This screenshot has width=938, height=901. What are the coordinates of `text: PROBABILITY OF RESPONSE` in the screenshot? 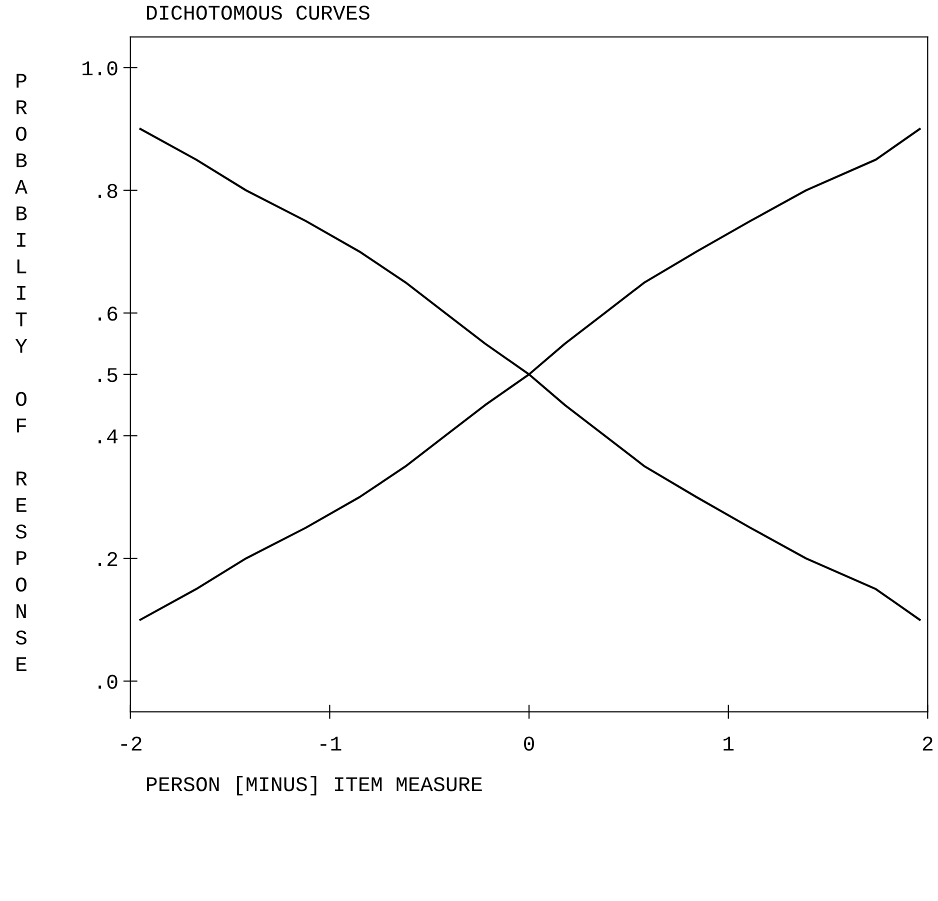 It's located at (21, 372).